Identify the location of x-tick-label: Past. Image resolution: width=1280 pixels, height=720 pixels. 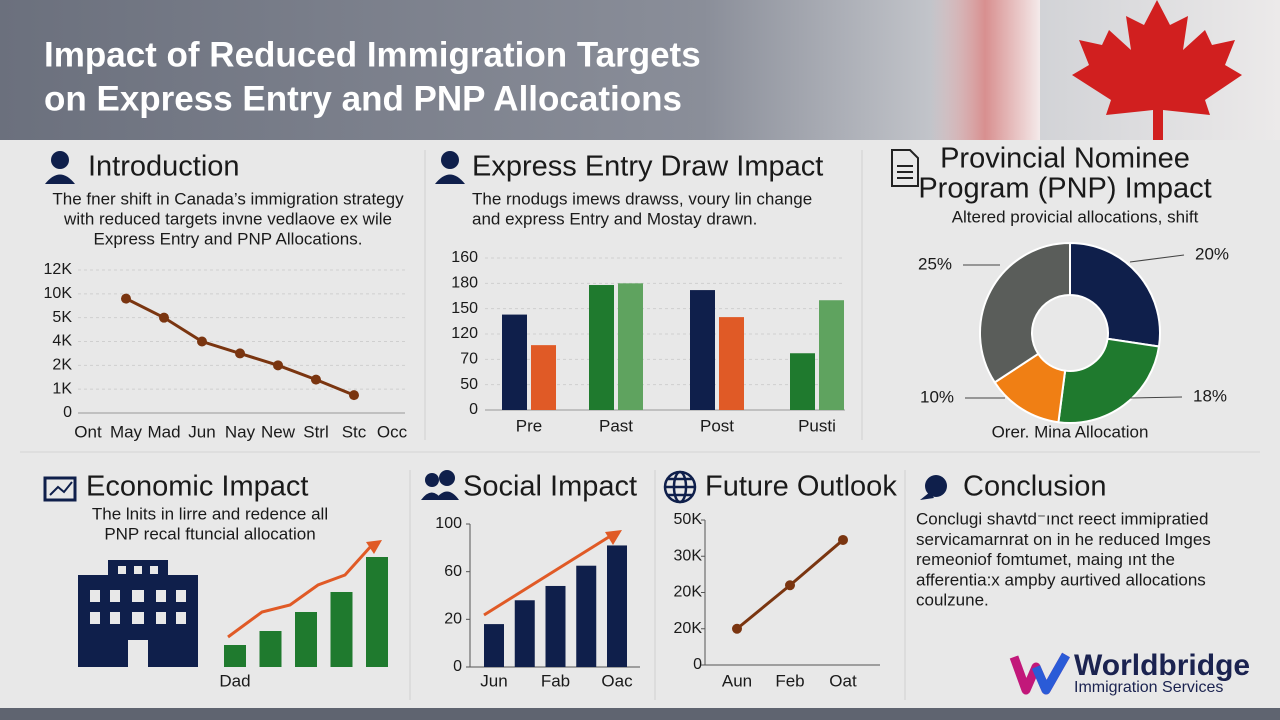
(616, 425).